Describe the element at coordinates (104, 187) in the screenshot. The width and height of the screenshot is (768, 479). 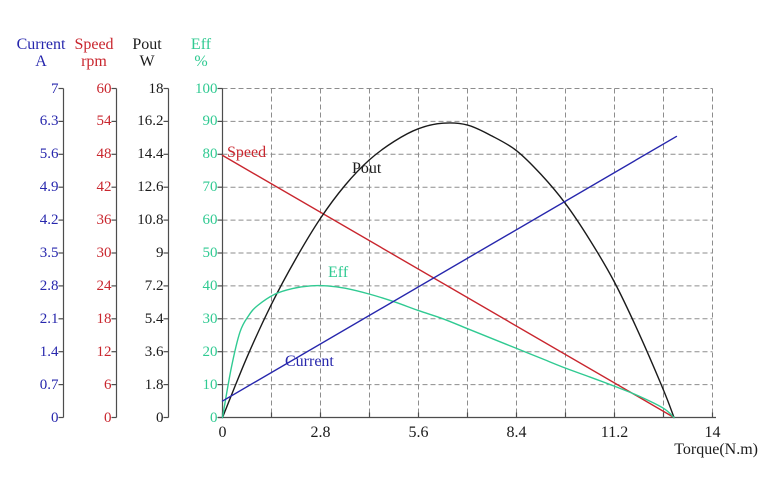
I see `speed-axis-tick-label: 42` at that location.